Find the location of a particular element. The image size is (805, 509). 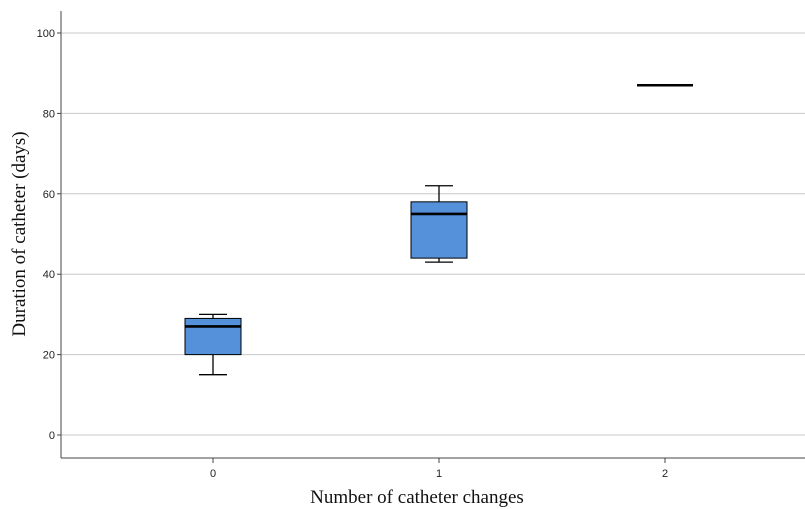

y-tick-label: 40 is located at coordinates (49, 275).